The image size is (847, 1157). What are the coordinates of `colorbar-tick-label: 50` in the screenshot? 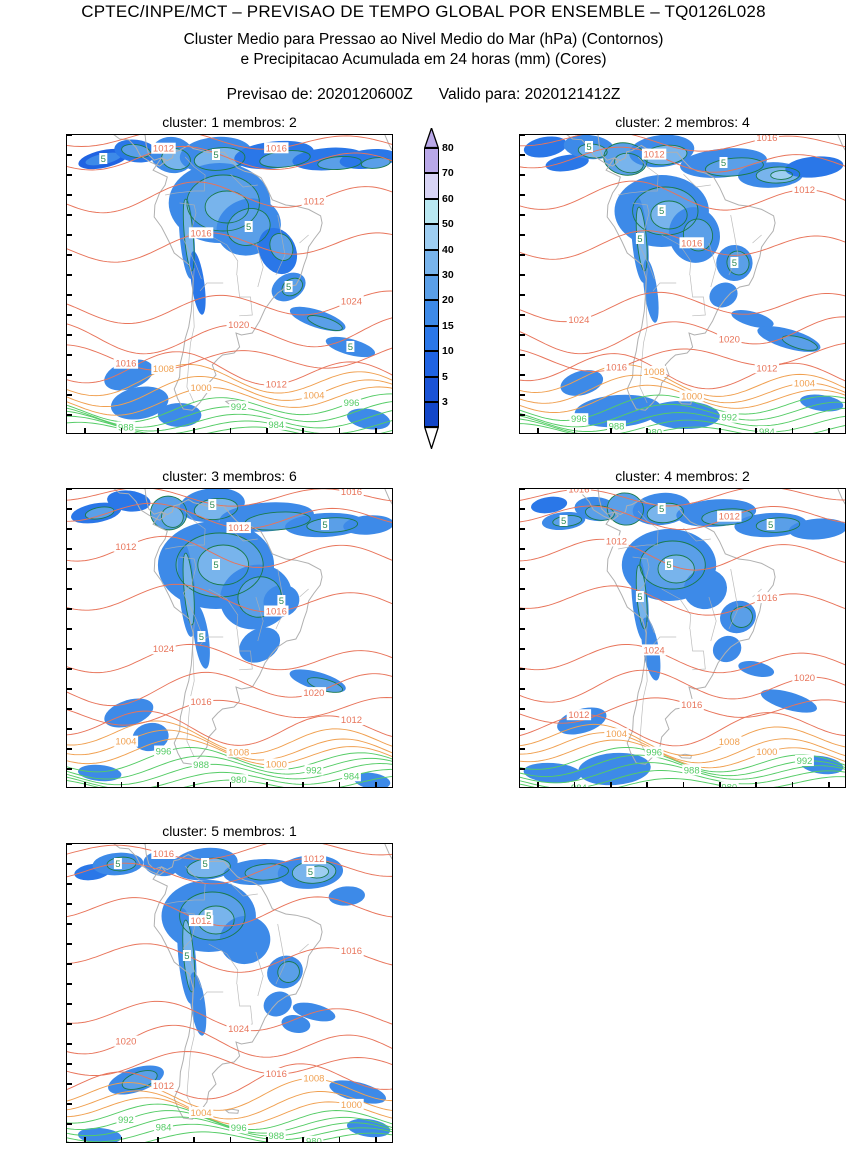 It's located at (448, 224).